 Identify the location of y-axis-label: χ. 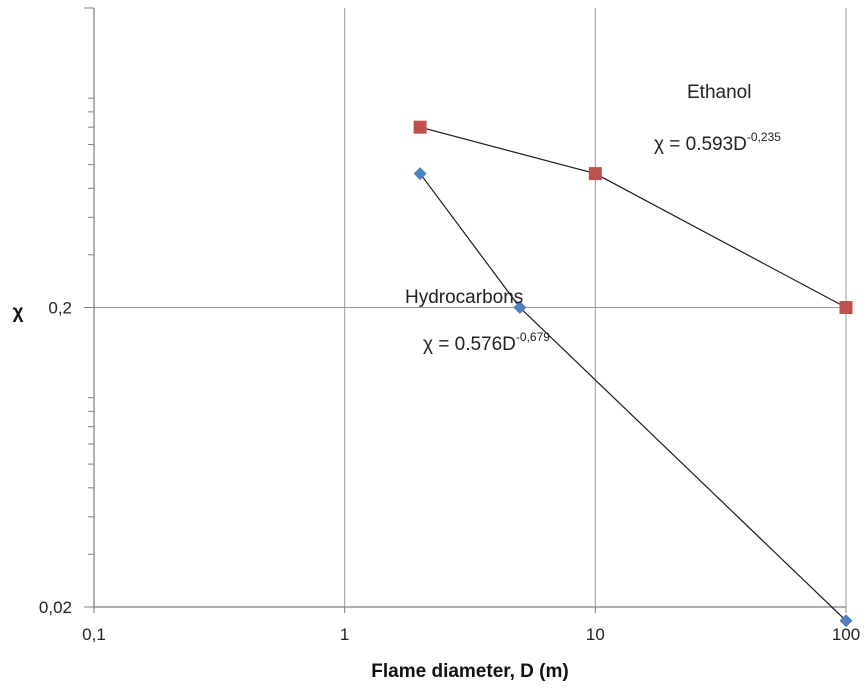
(18, 312).